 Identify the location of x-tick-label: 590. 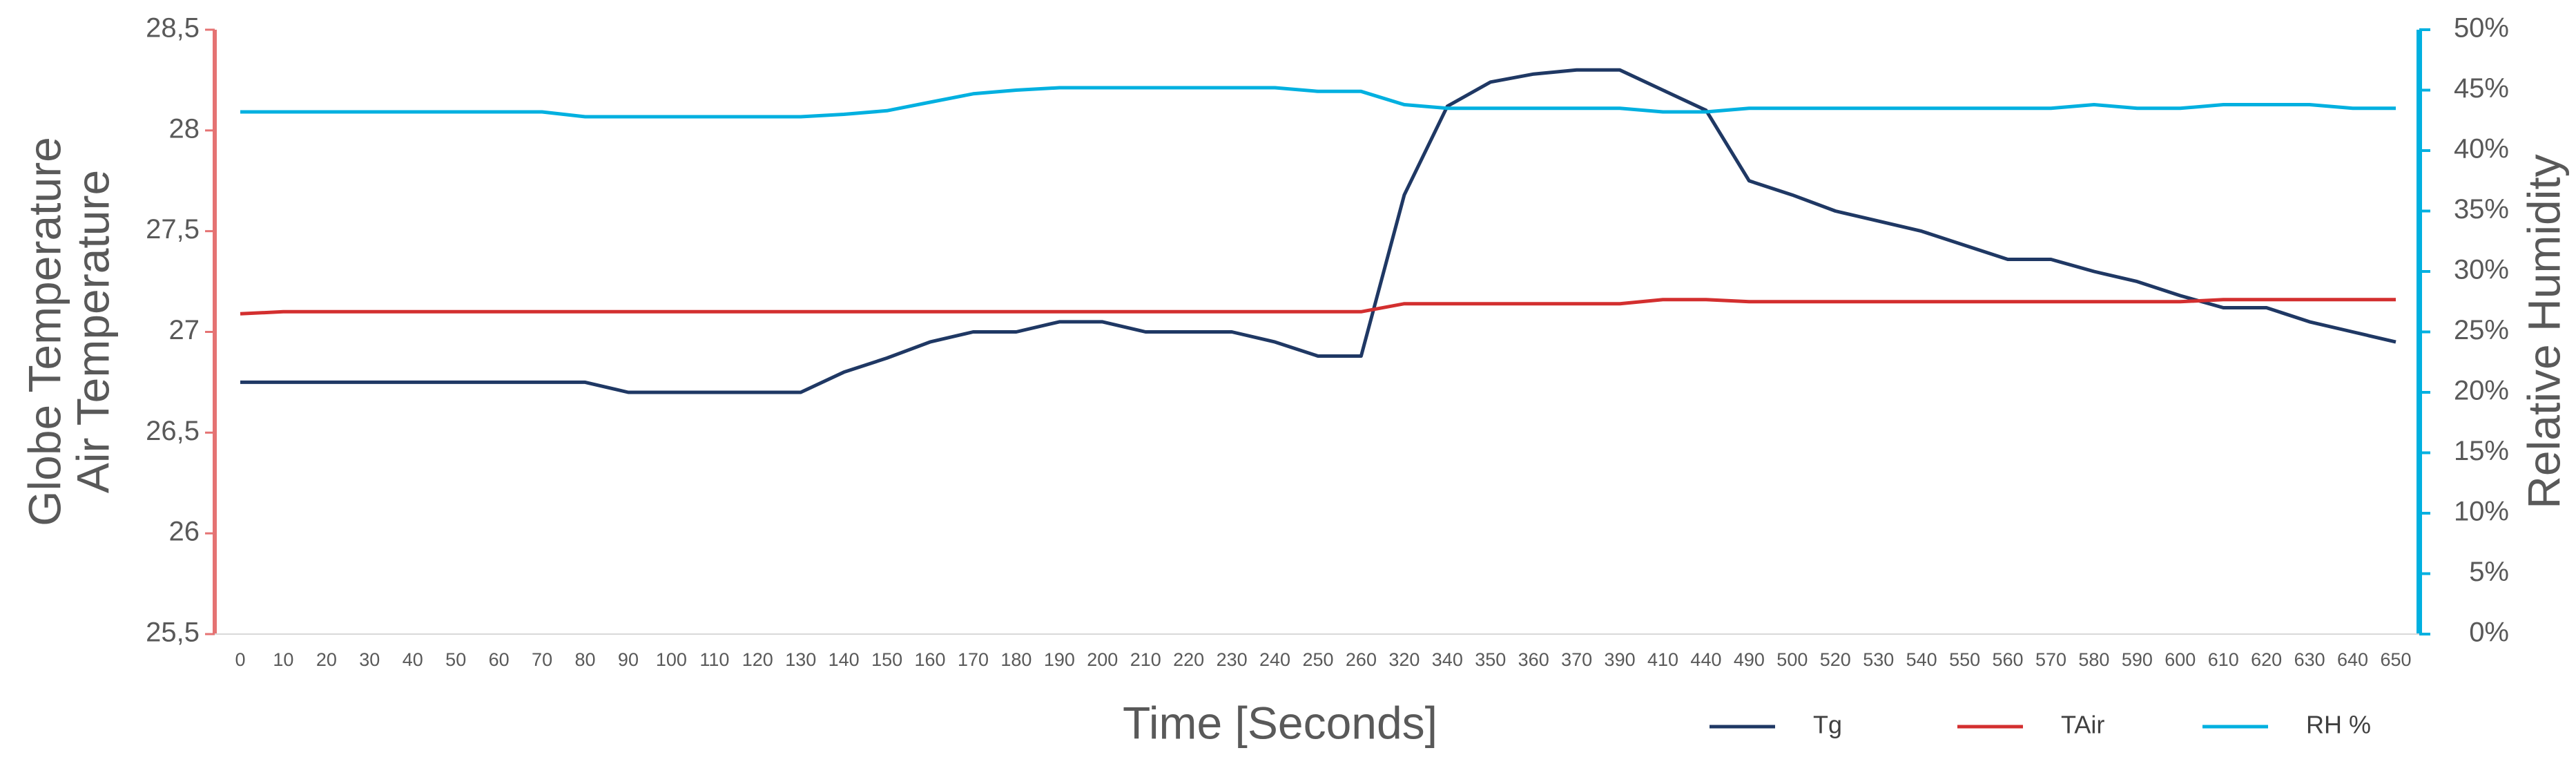
(2137, 659).